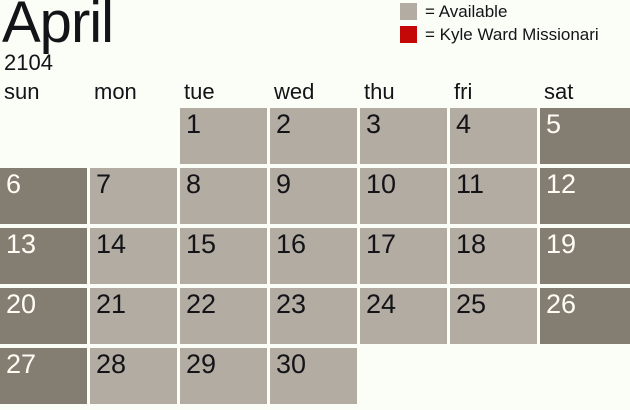 This screenshot has height=410, width=630. What do you see at coordinates (403, 256) in the screenshot?
I see `calendar-day-17: 17` at bounding box center [403, 256].